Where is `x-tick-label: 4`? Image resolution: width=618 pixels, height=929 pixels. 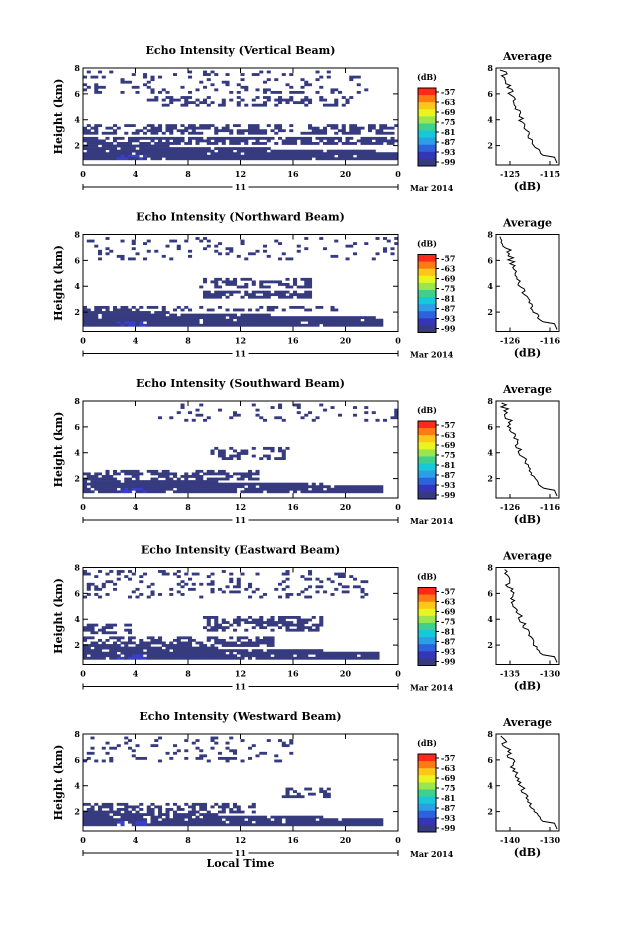 x-tick-label: 4 is located at coordinates (136, 840).